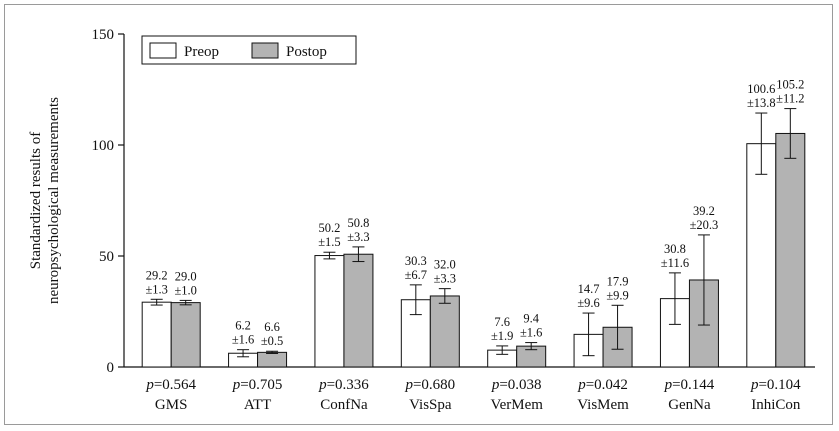 The height and width of the screenshot is (431, 839). Describe the element at coordinates (103, 35) in the screenshot. I see `y-tick-label: 150` at that location.